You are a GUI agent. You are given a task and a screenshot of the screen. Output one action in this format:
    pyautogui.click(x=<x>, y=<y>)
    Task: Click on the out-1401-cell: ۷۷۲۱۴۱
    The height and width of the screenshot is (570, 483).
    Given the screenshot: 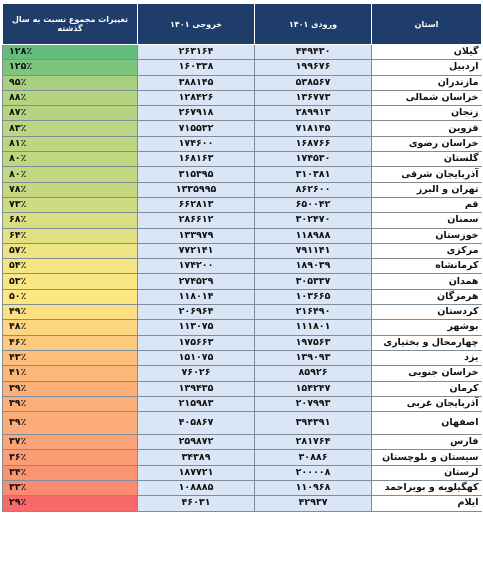 What is the action you would take?
    pyautogui.click(x=196, y=251)
    